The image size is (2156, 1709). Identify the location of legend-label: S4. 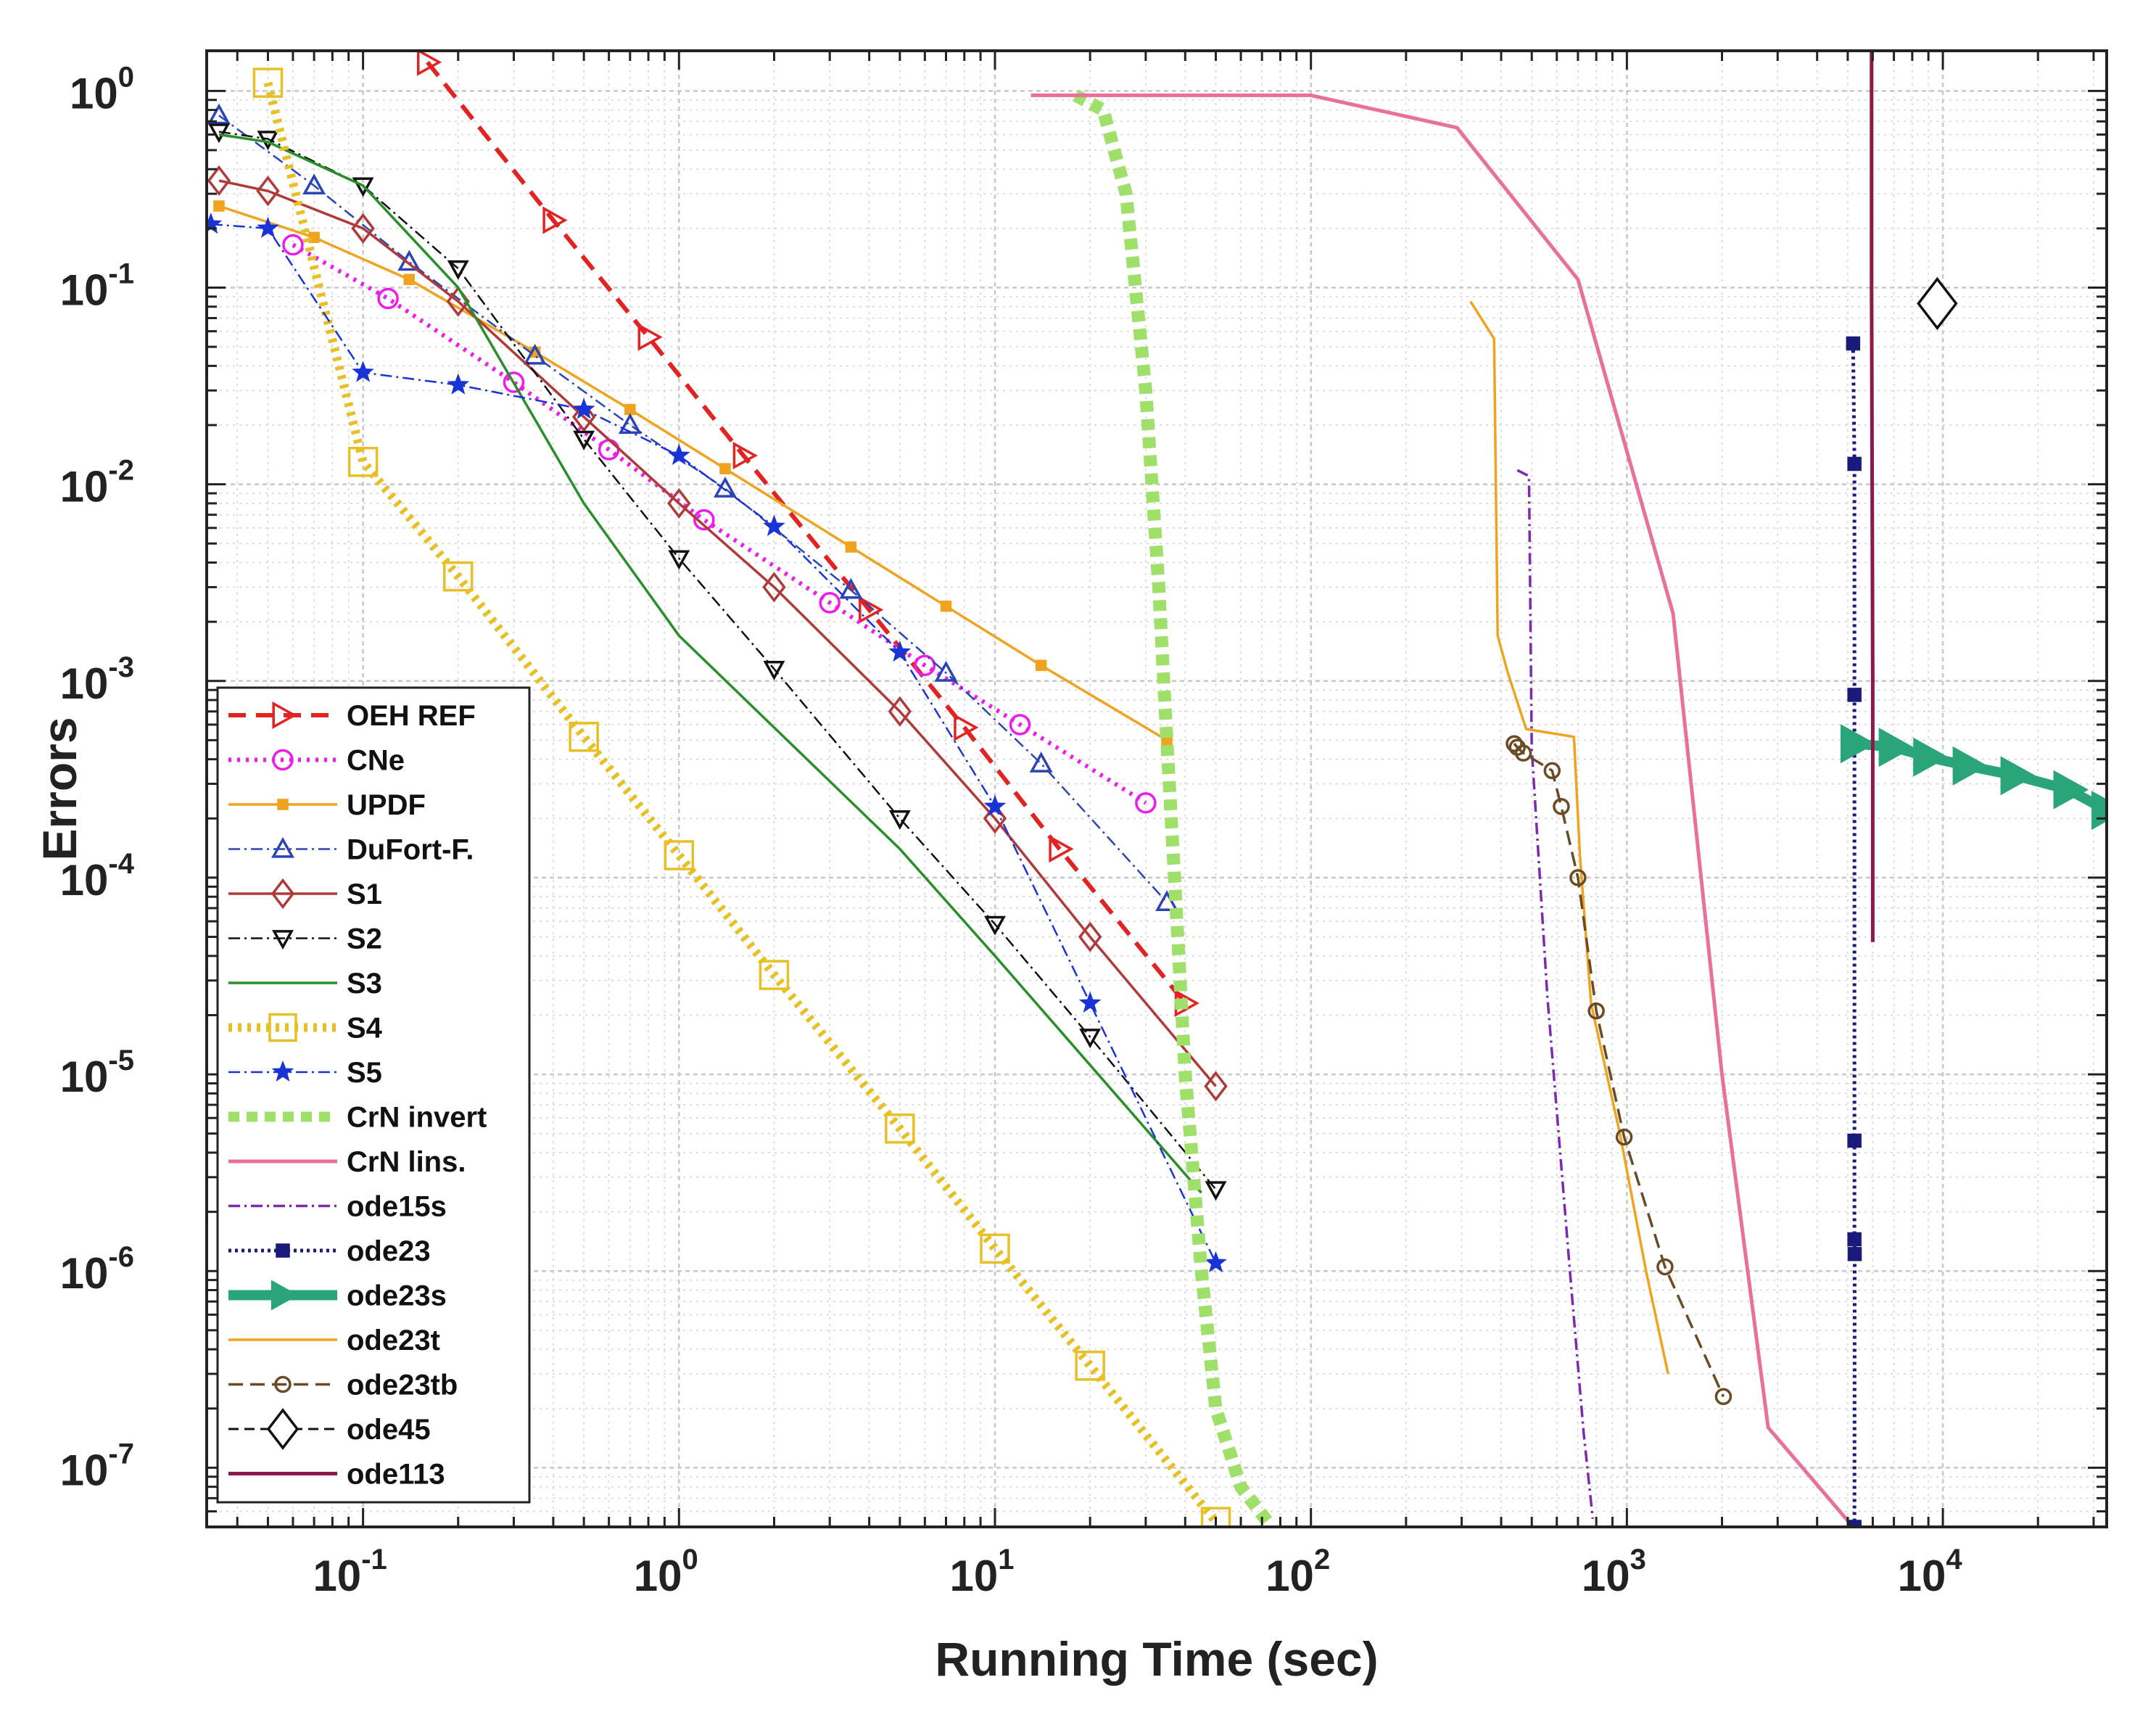
(365, 1029).